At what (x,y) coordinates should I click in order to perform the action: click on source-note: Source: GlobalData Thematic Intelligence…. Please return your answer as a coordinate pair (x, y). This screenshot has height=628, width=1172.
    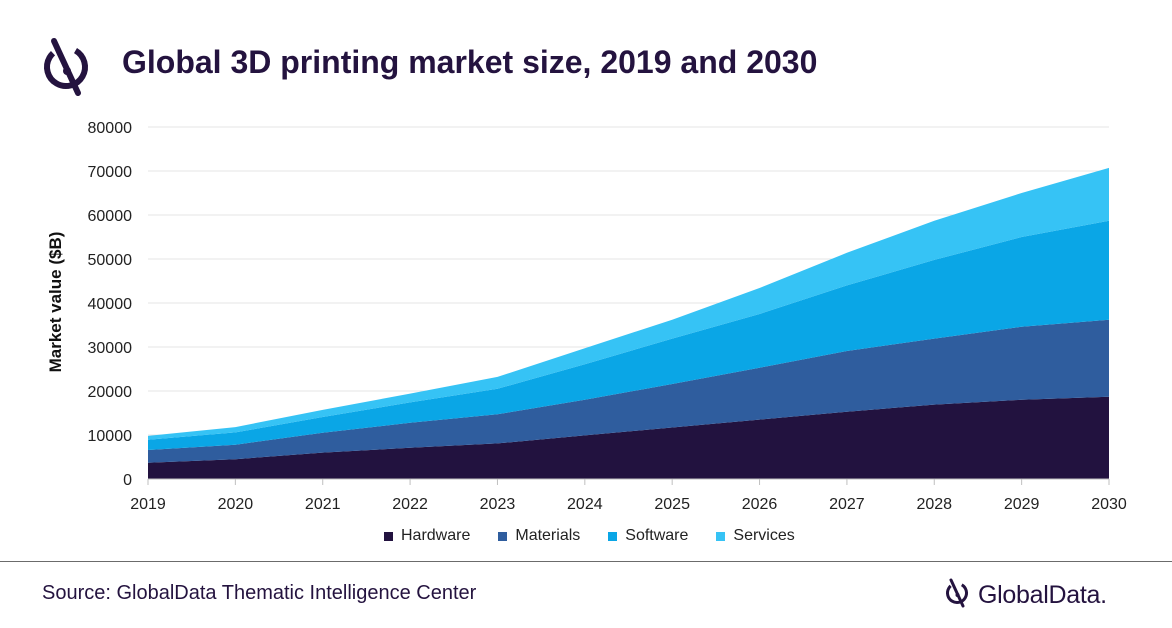
    Looking at the image, I should click on (259, 593).